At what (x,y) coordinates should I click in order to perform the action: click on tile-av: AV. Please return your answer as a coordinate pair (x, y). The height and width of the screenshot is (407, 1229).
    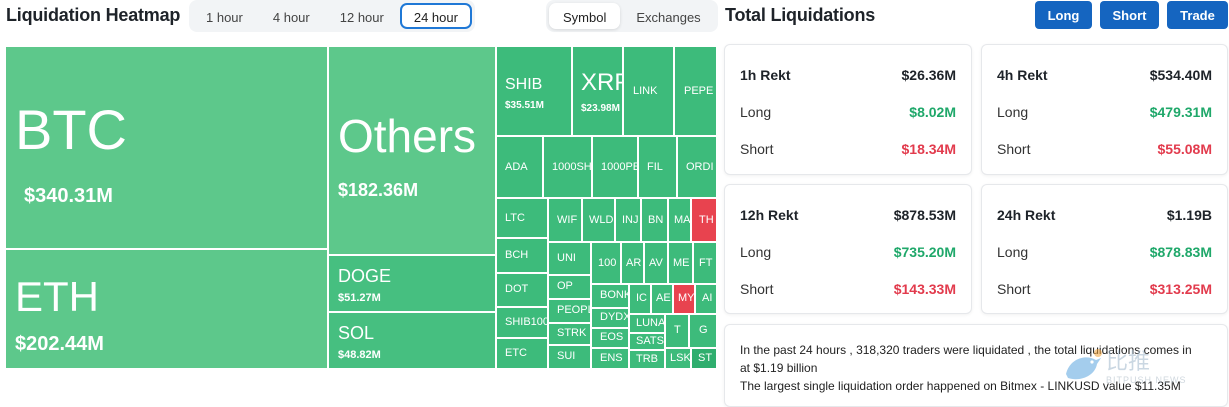
    Looking at the image, I should click on (656, 263).